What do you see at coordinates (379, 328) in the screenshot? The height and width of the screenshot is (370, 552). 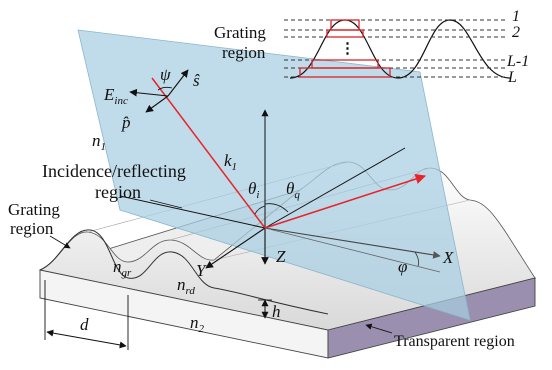 I see `transparent-pointer` at bounding box center [379, 328].